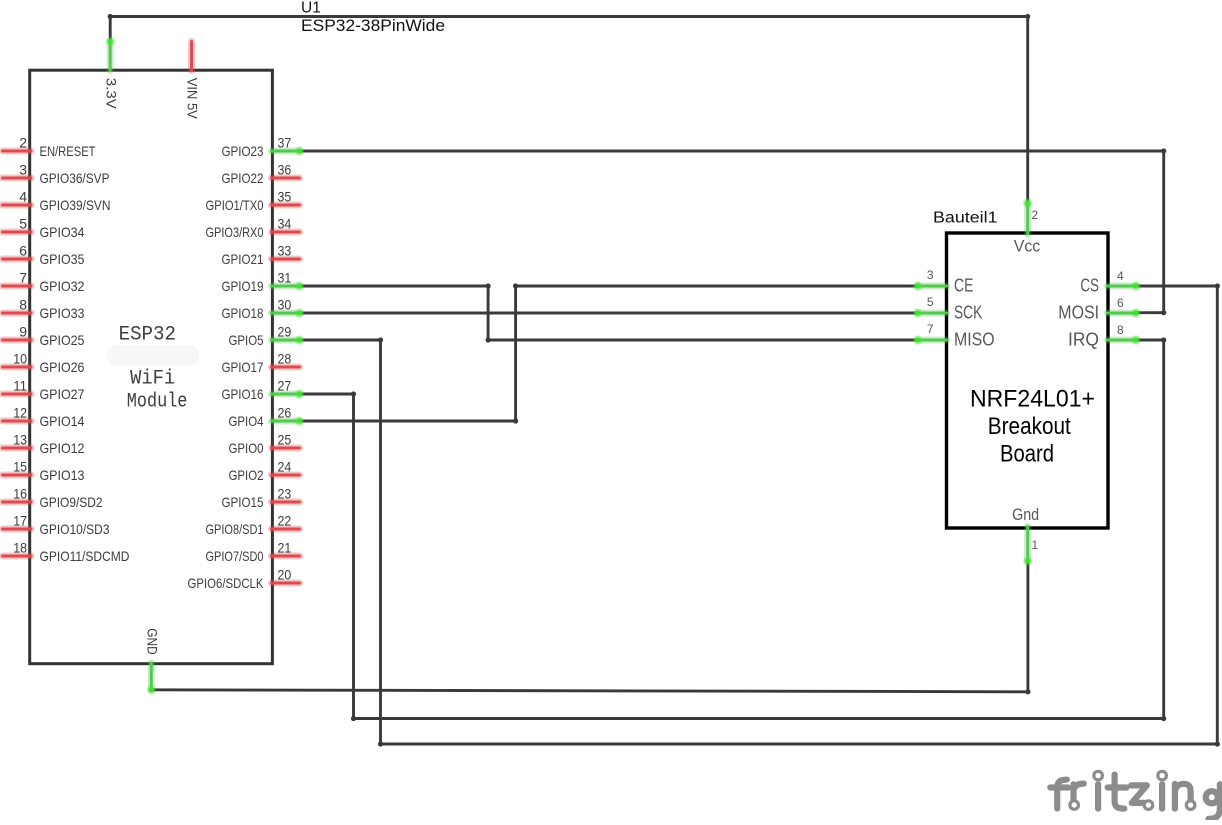 The width and height of the screenshot is (1222, 825). I want to click on svg-text: Module, so click(157, 401).